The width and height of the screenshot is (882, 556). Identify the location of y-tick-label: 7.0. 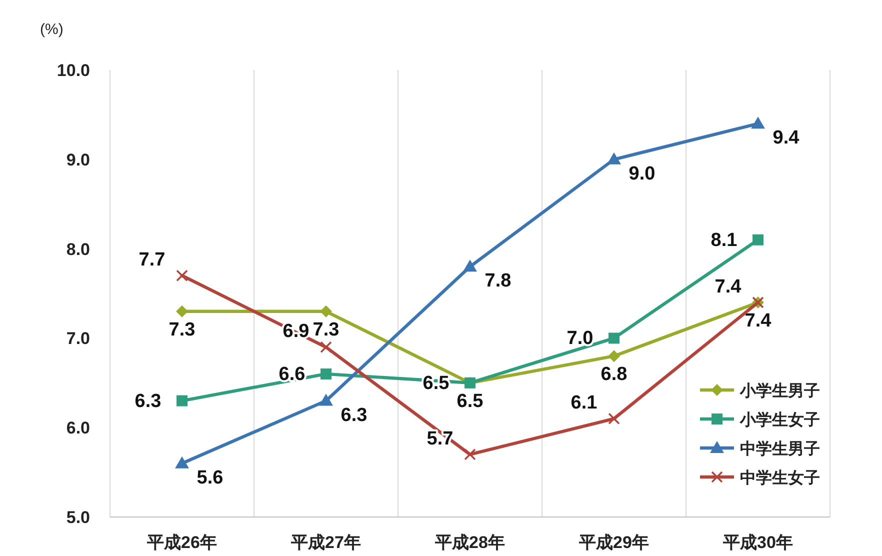
(78, 338).